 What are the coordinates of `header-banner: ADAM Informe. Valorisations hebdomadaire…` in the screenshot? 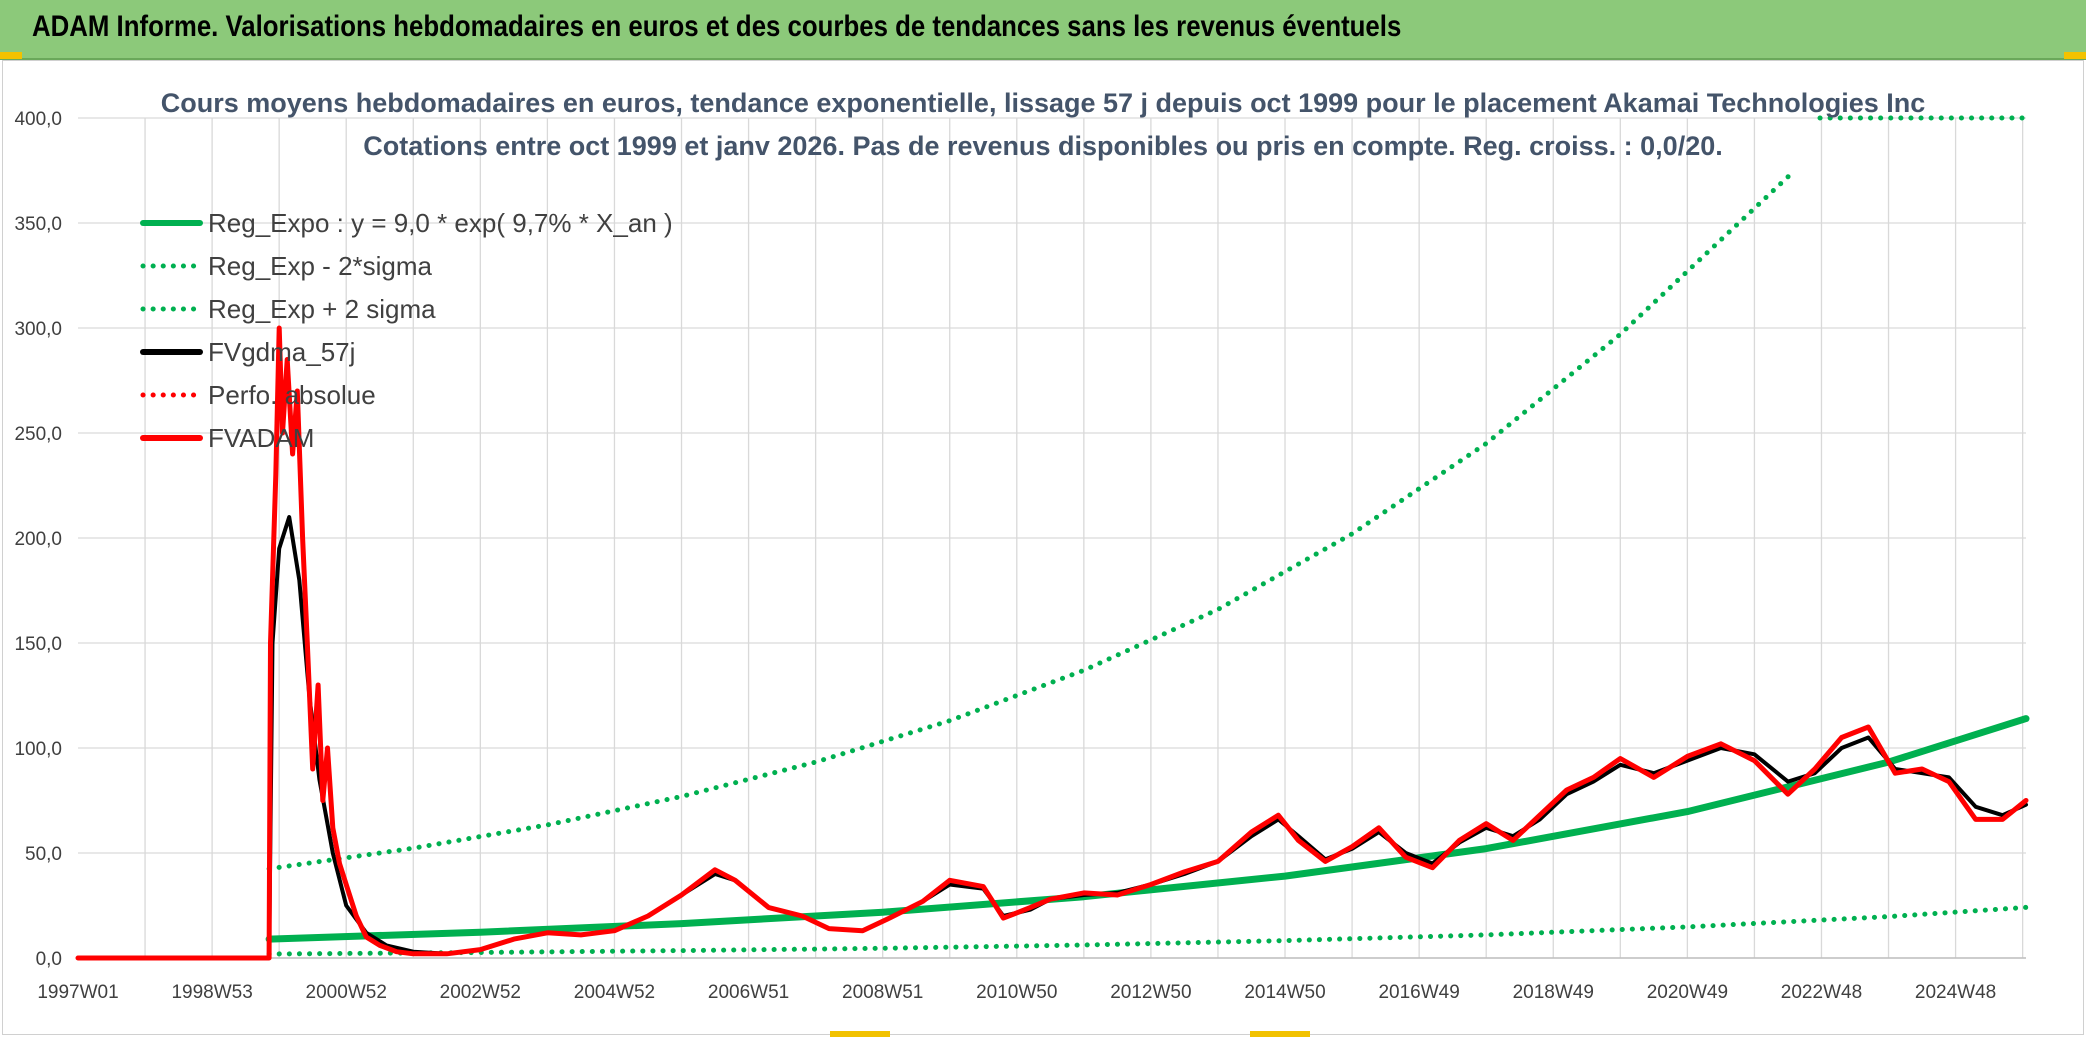 It's located at (1043, 30).